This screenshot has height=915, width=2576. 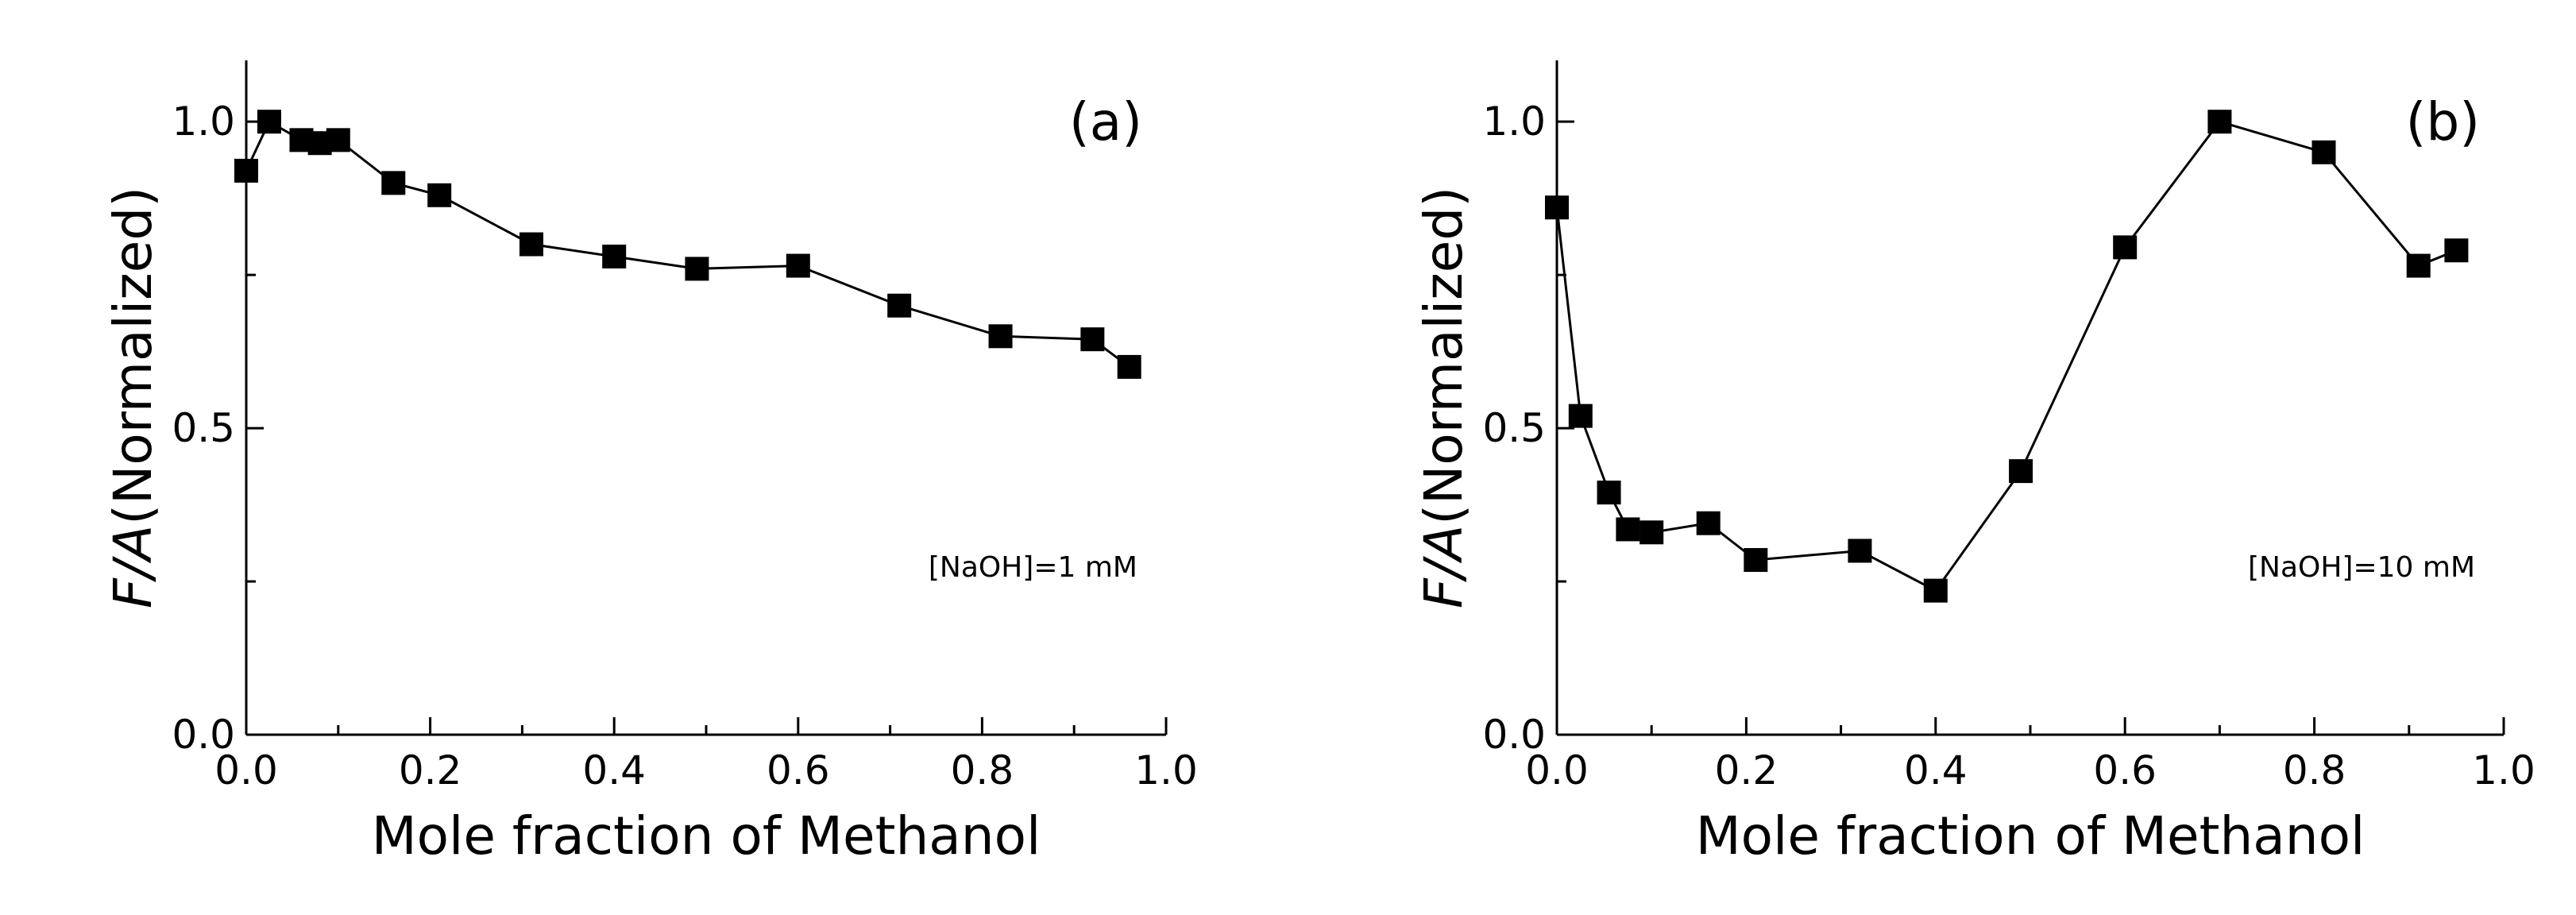 I want to click on panel-label: (b), so click(x=2443, y=122).